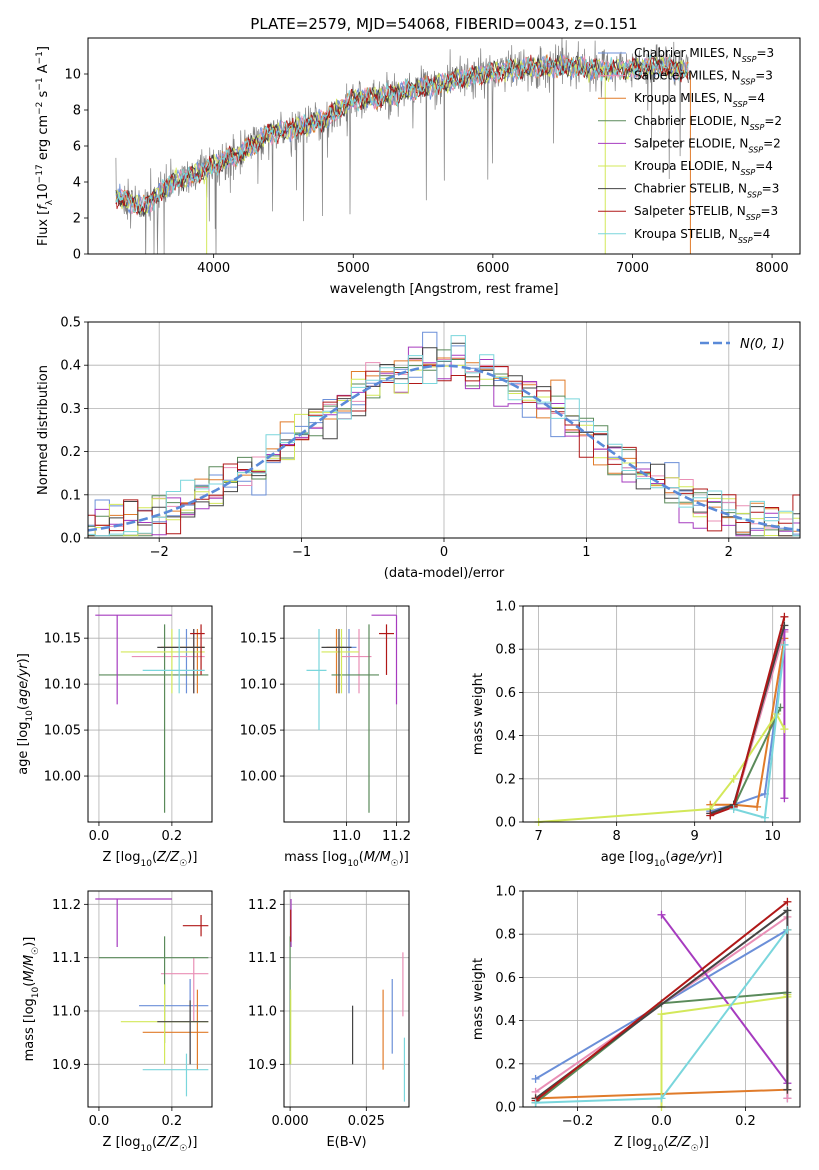  What do you see at coordinates (66, 1012) in the screenshot?
I see `y-tick-label: 11.0` at bounding box center [66, 1012].